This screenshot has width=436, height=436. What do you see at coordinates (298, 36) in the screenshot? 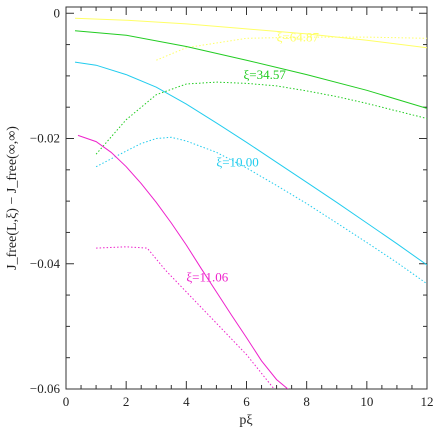
I see `curve-label-0: ξ=64.87` at bounding box center [298, 36].